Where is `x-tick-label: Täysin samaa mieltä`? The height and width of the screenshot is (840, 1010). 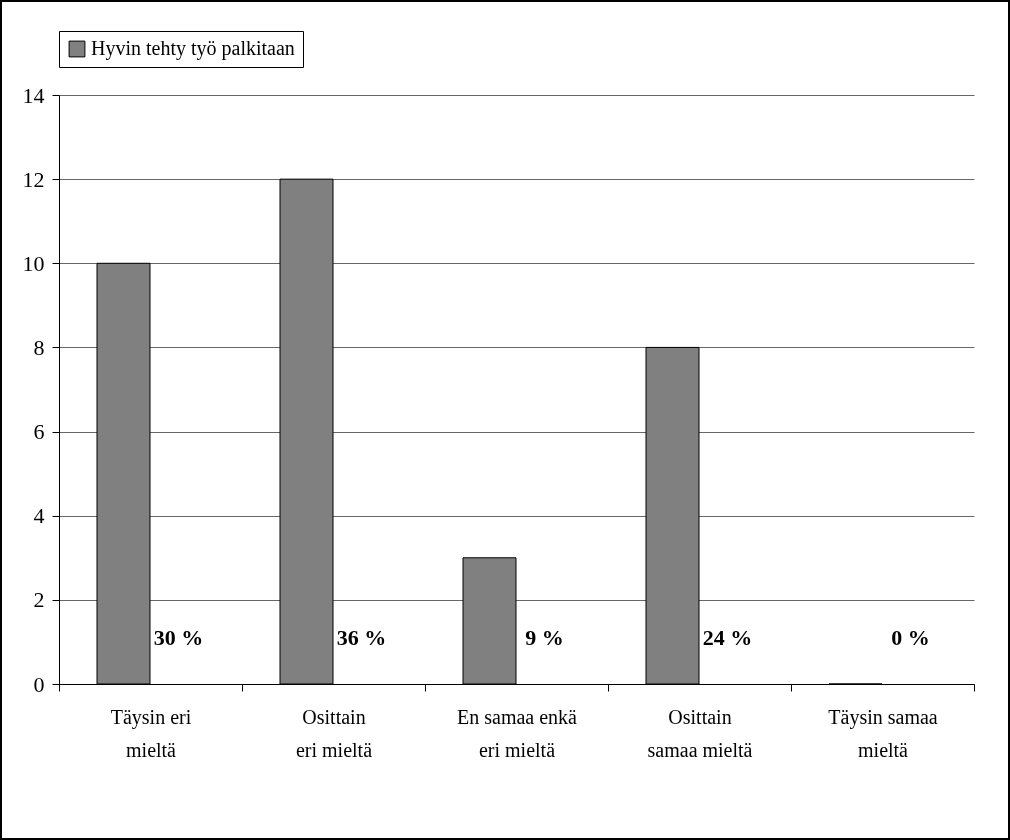
x-tick-label: Täysin samaa mieltä is located at coordinates (883, 733).